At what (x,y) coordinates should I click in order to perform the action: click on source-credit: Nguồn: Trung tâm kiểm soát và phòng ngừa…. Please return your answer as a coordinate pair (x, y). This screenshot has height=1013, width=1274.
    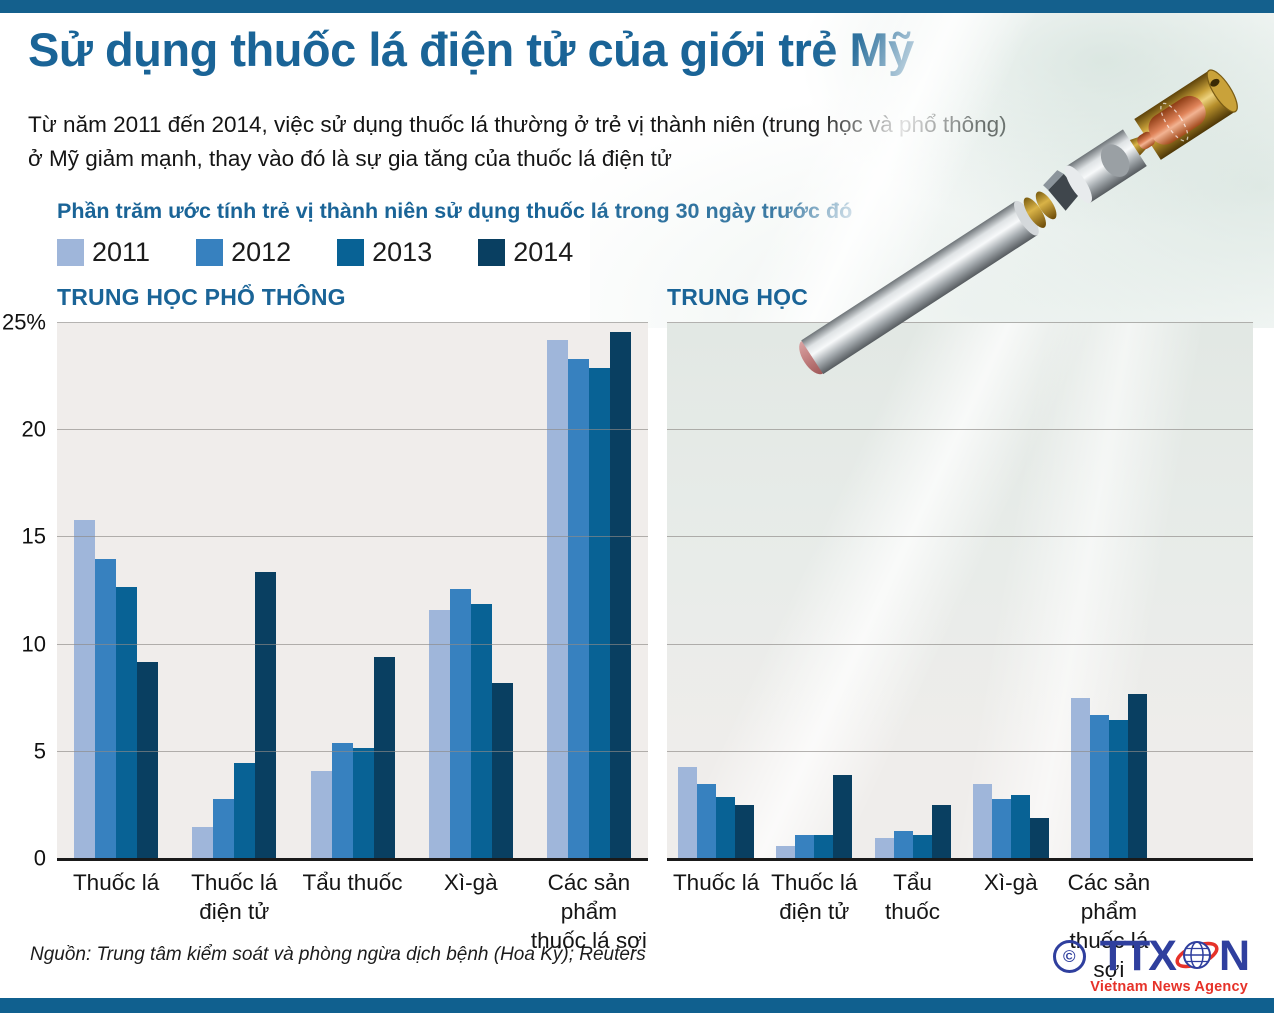
    Looking at the image, I should click on (338, 954).